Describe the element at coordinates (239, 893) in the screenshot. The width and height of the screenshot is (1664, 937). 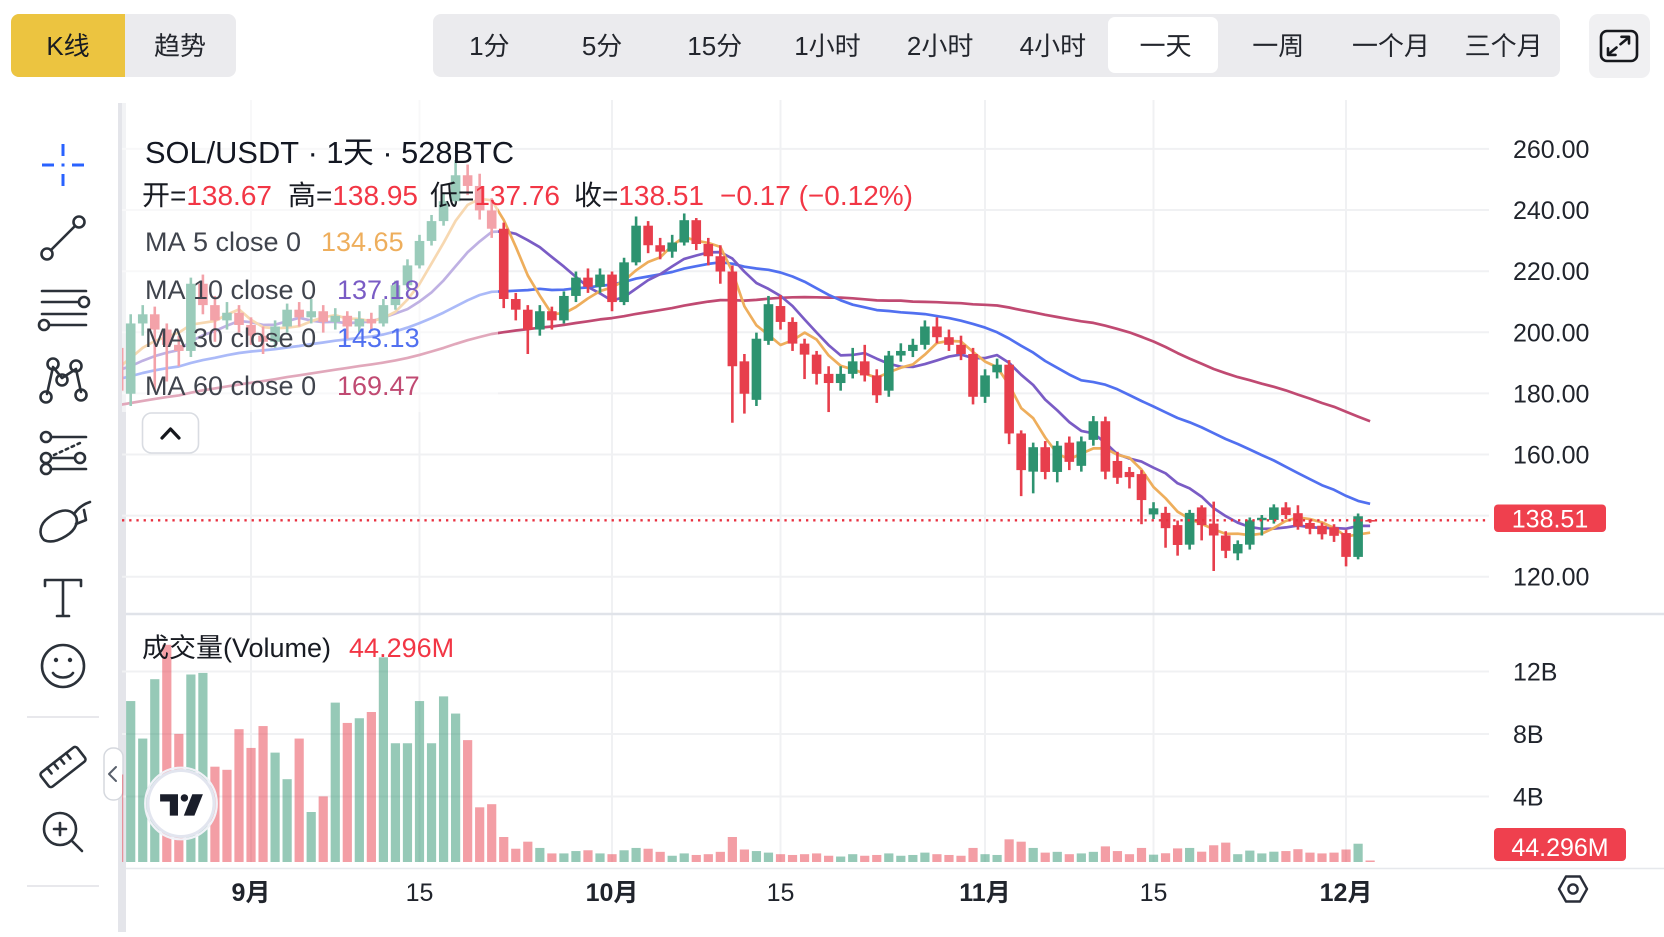
I see `svg-text: 9` at that location.